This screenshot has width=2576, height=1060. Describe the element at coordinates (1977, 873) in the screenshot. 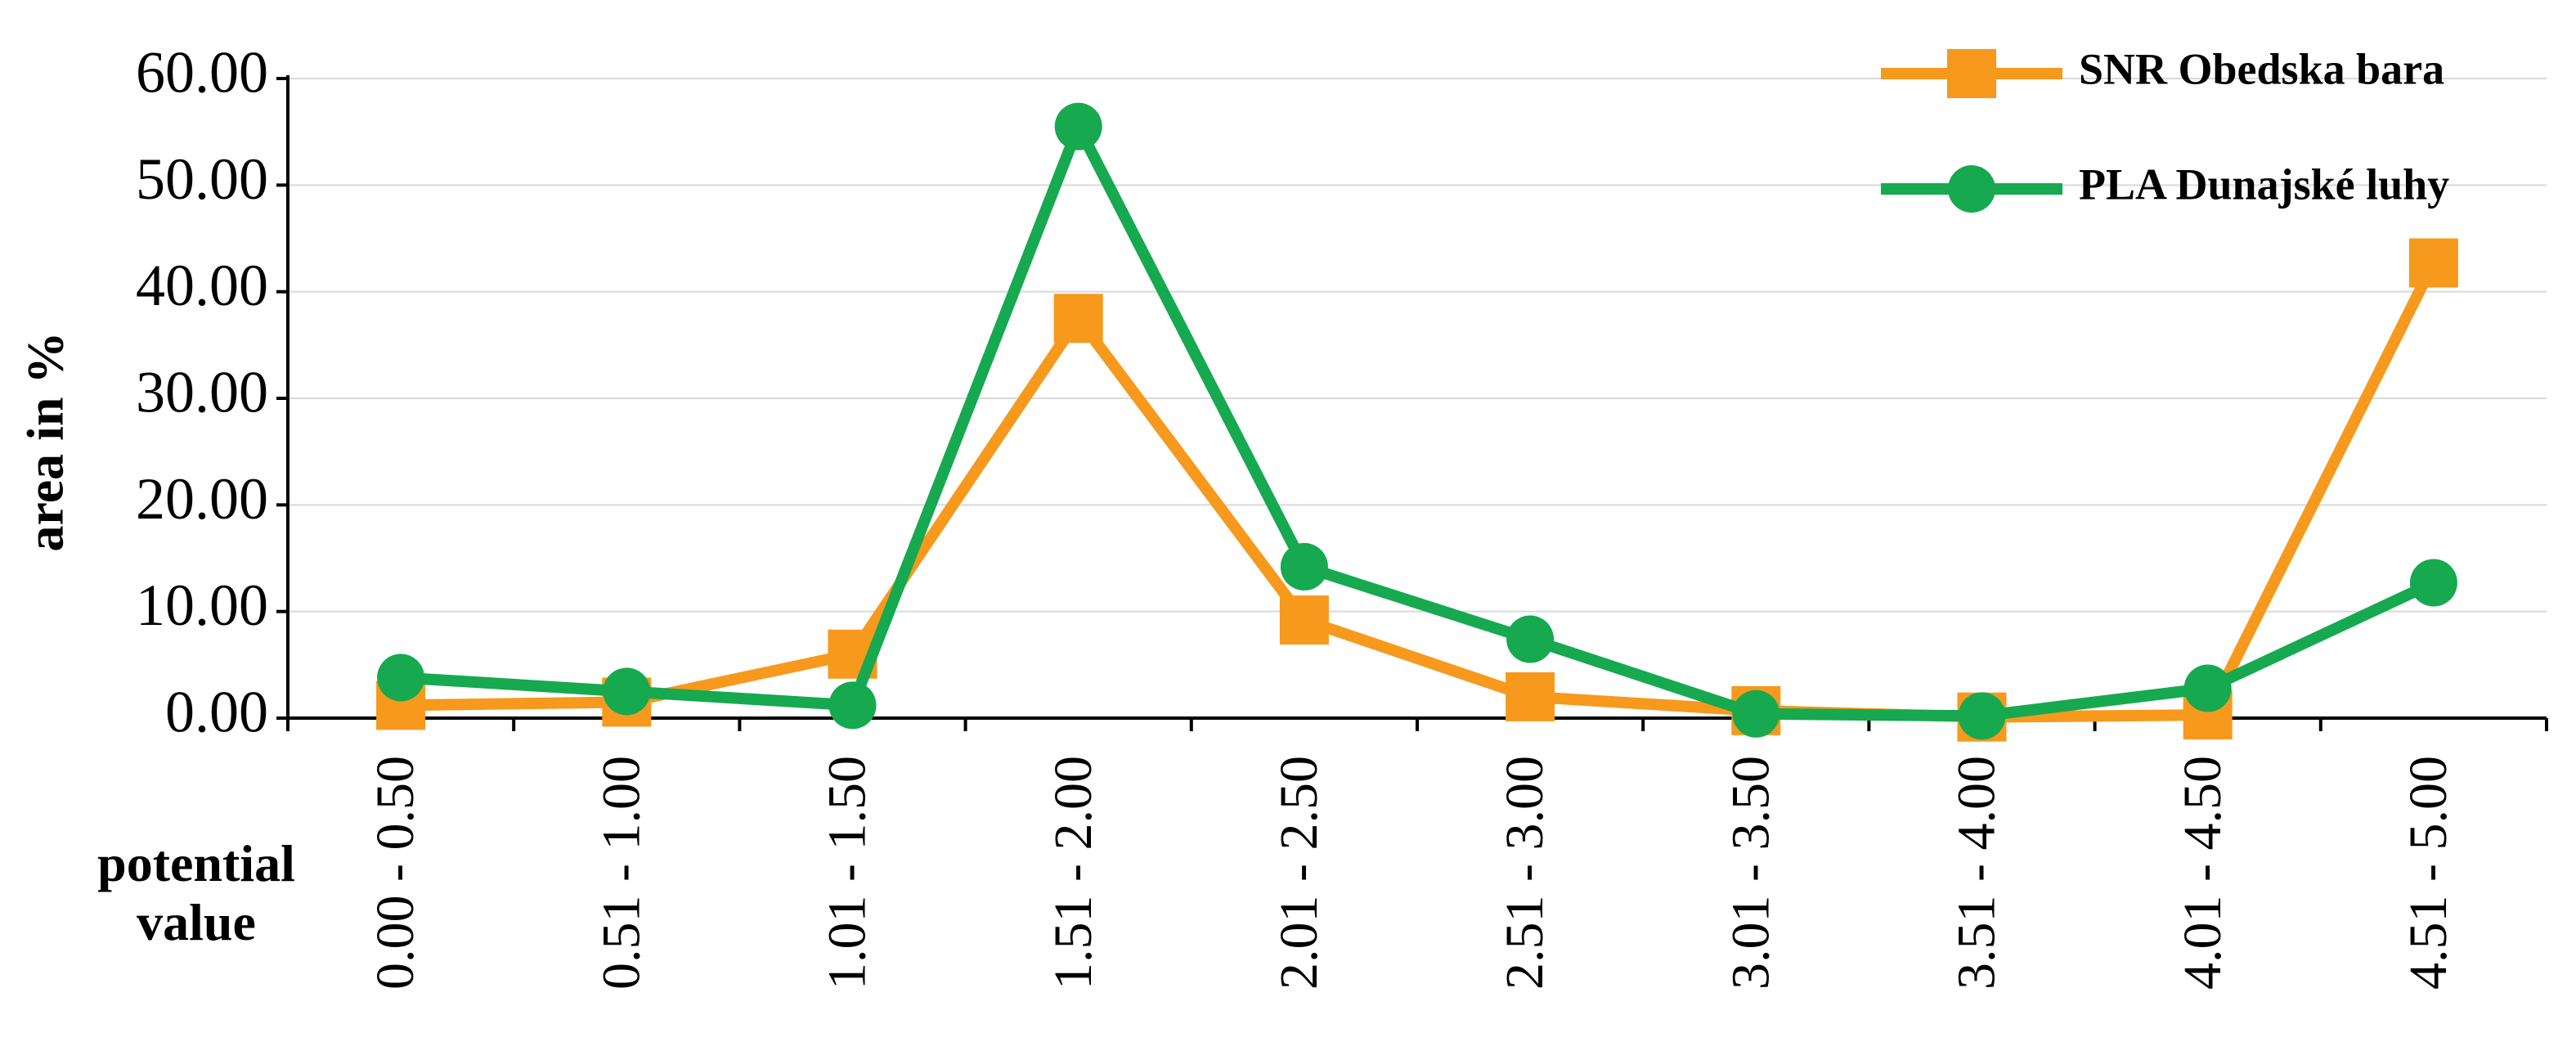

I see `x-tick-label: 3.51 - 4.00` at that location.